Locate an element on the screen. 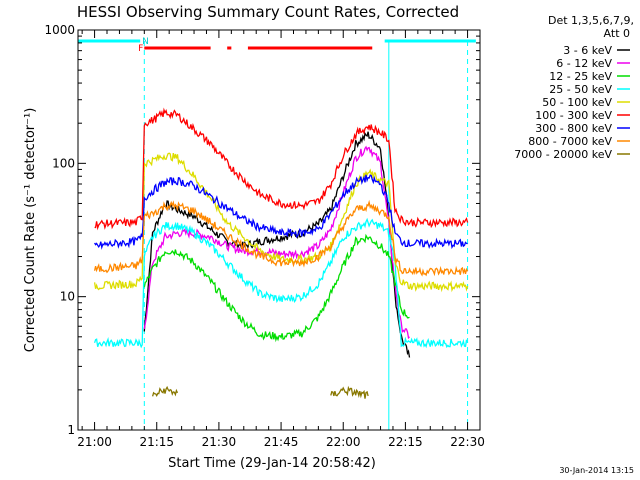 The height and width of the screenshot is (480, 640). x-tick-label: 22:15 is located at coordinates (405, 442).